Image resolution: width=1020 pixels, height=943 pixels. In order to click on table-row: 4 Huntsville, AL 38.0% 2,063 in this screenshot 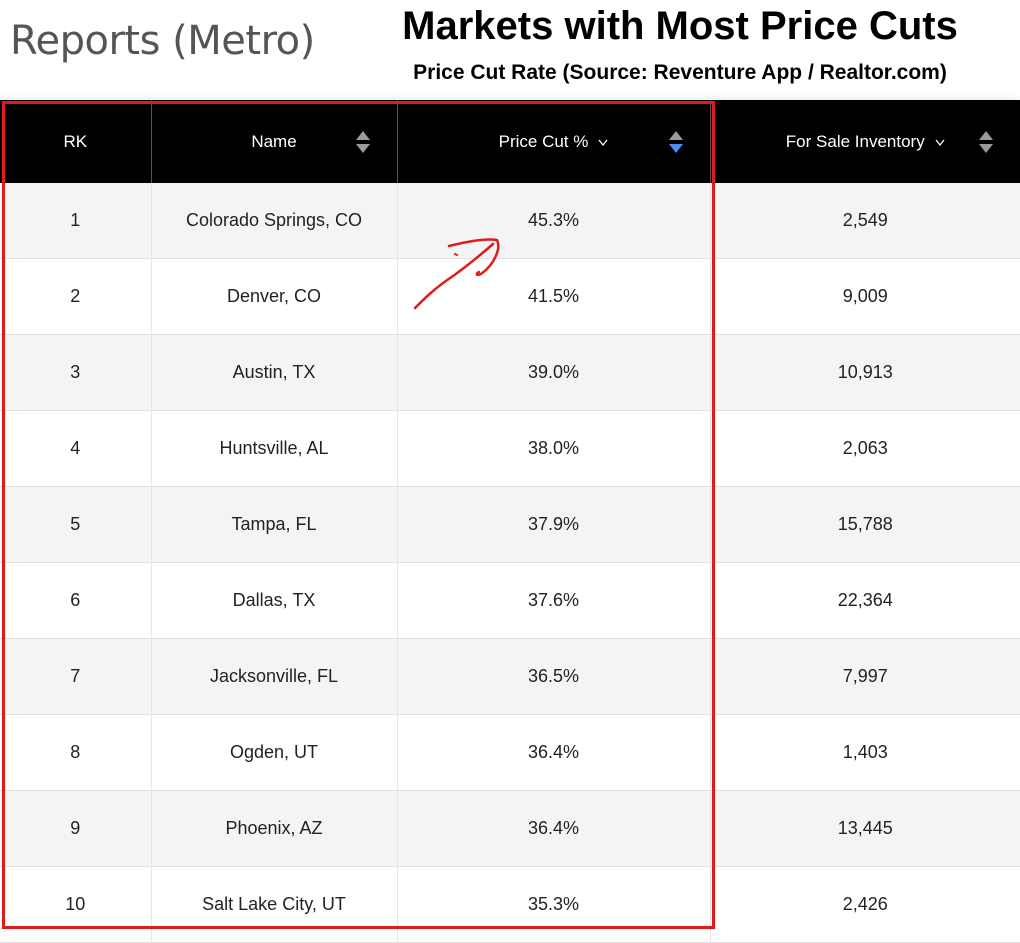, I will do `click(510, 448)`.